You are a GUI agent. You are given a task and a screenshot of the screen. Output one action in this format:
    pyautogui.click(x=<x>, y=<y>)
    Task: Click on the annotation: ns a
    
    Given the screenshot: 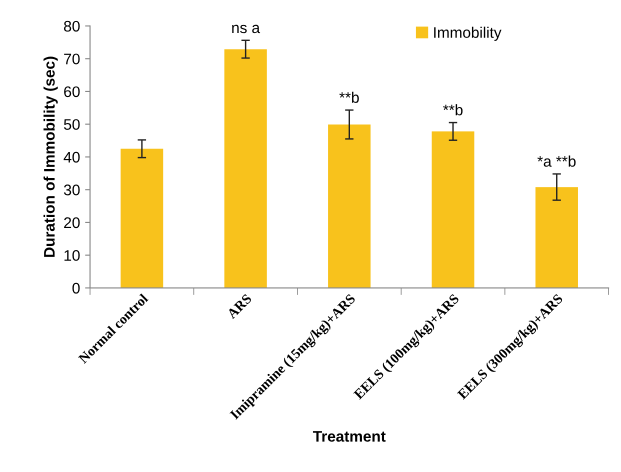 What is the action you would take?
    pyautogui.click(x=246, y=29)
    